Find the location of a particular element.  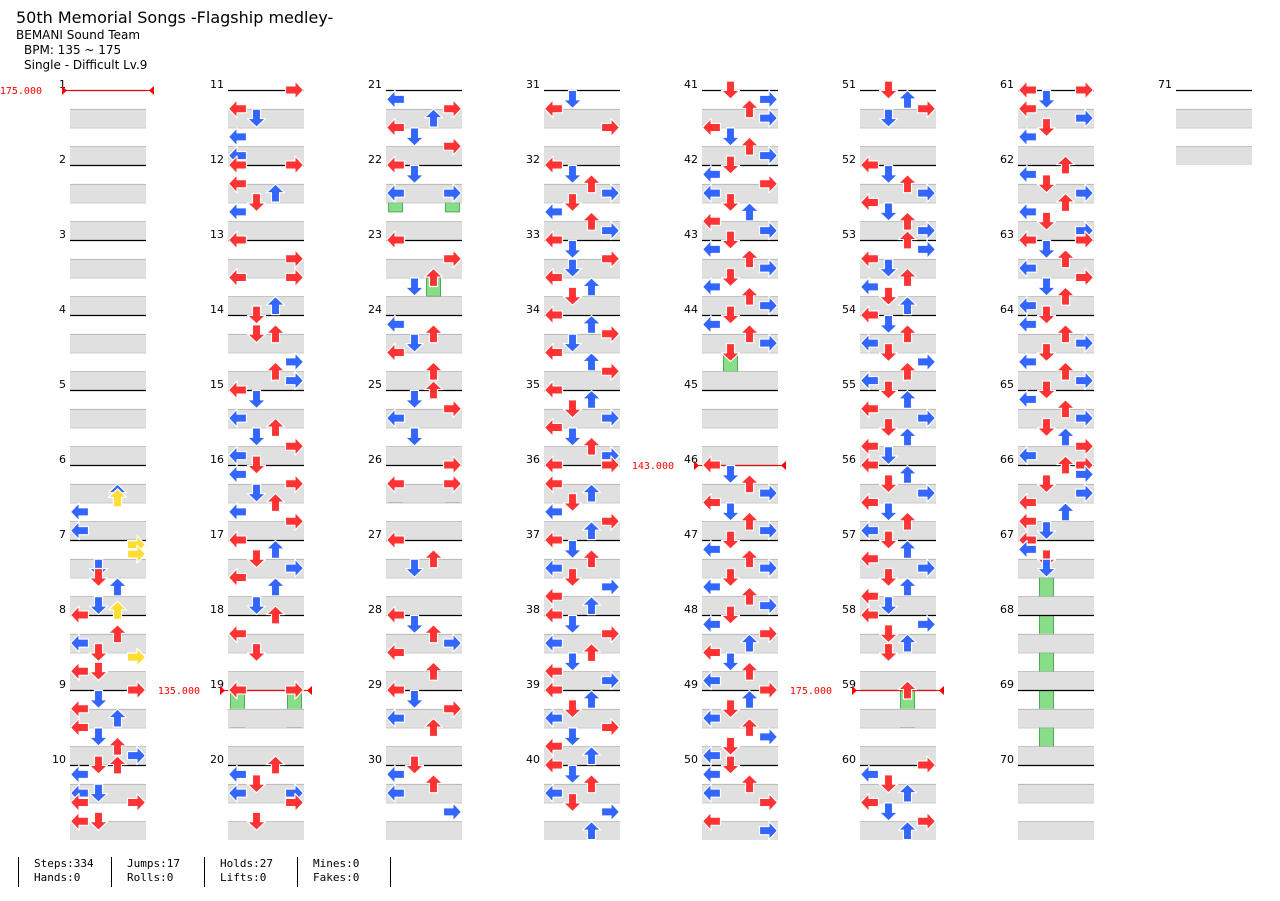

measure-number: 48 is located at coordinates (691, 609).